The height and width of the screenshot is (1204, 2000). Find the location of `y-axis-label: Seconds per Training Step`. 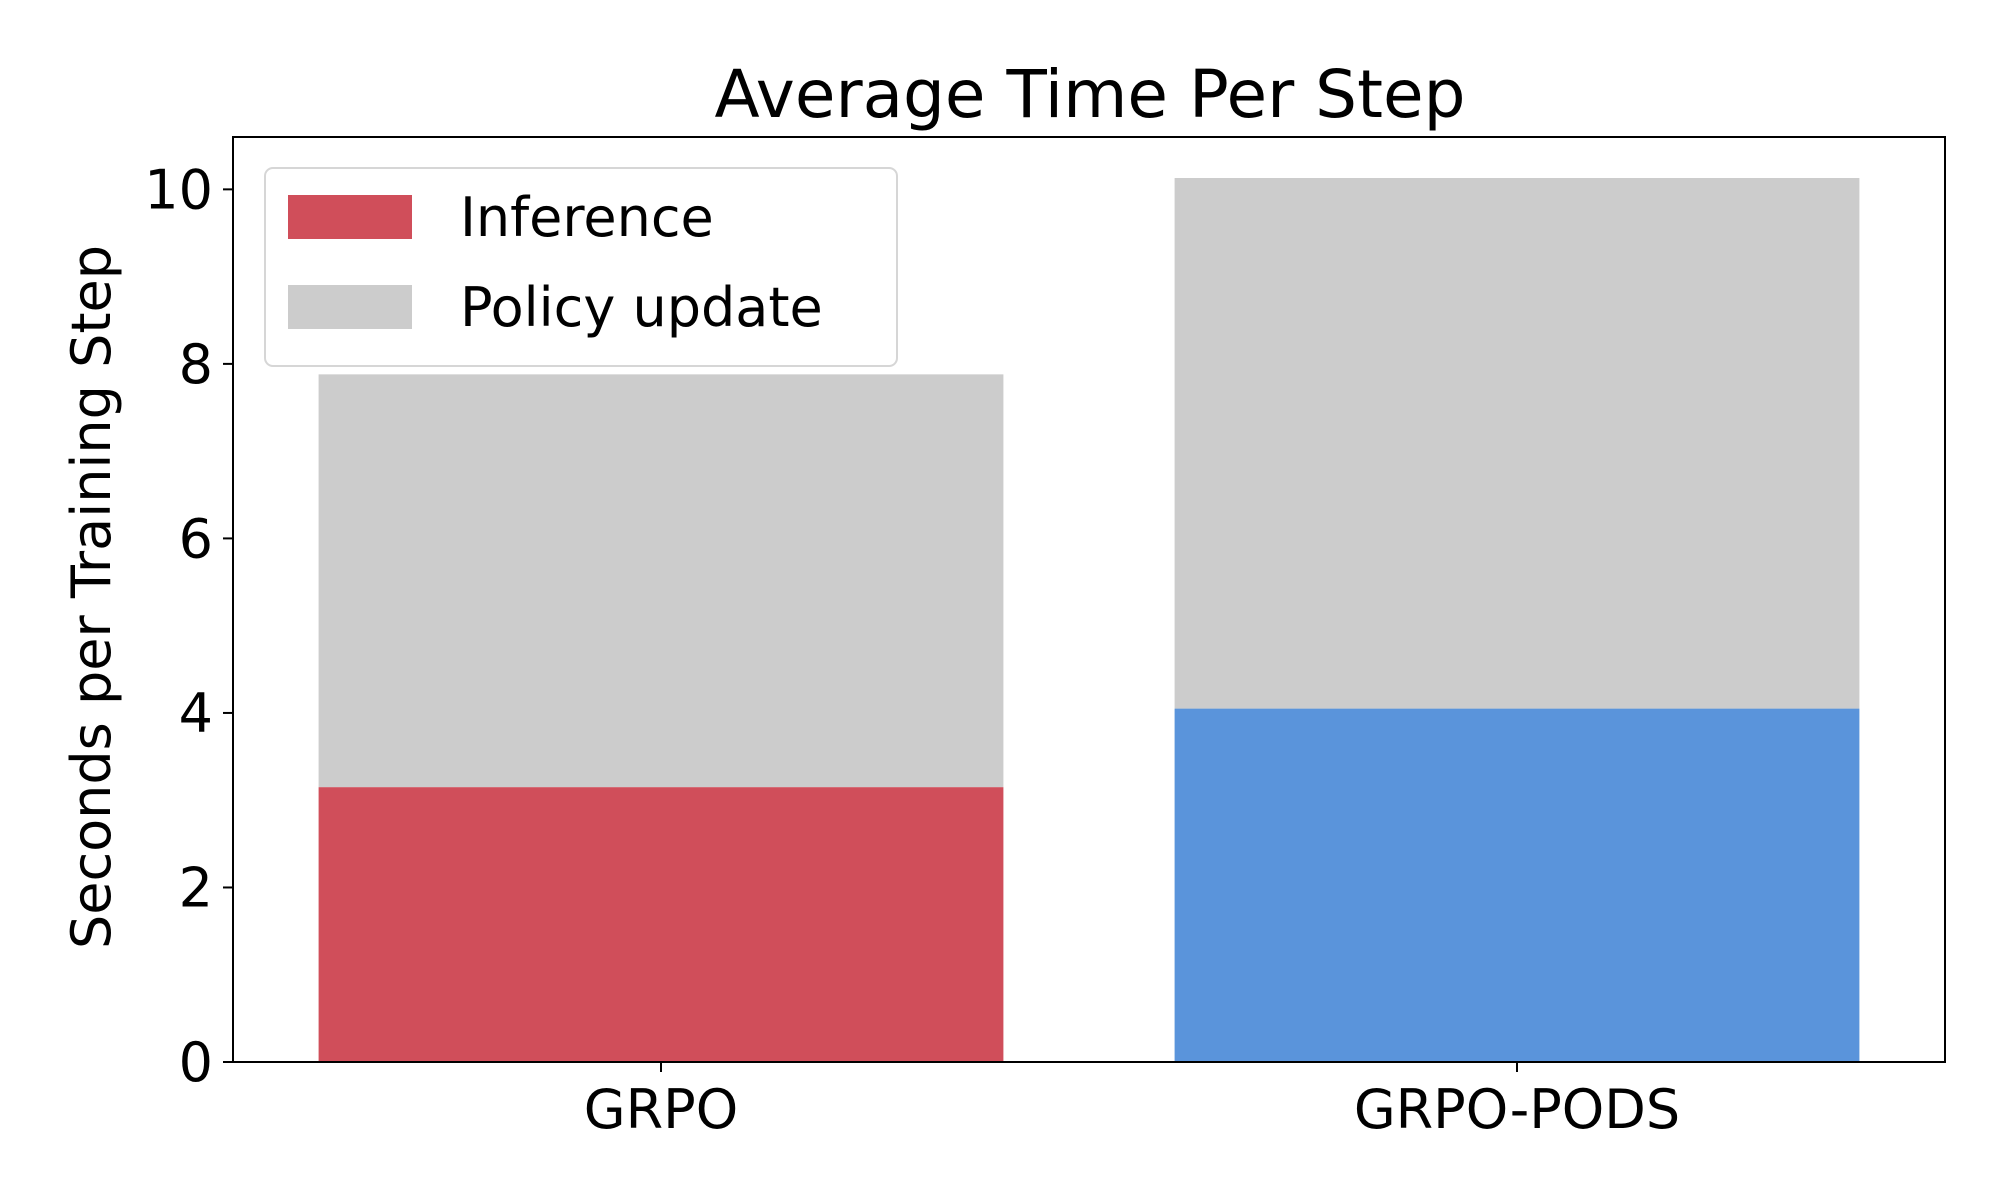

y-axis-label: Seconds per Training Step is located at coordinates (91, 597).